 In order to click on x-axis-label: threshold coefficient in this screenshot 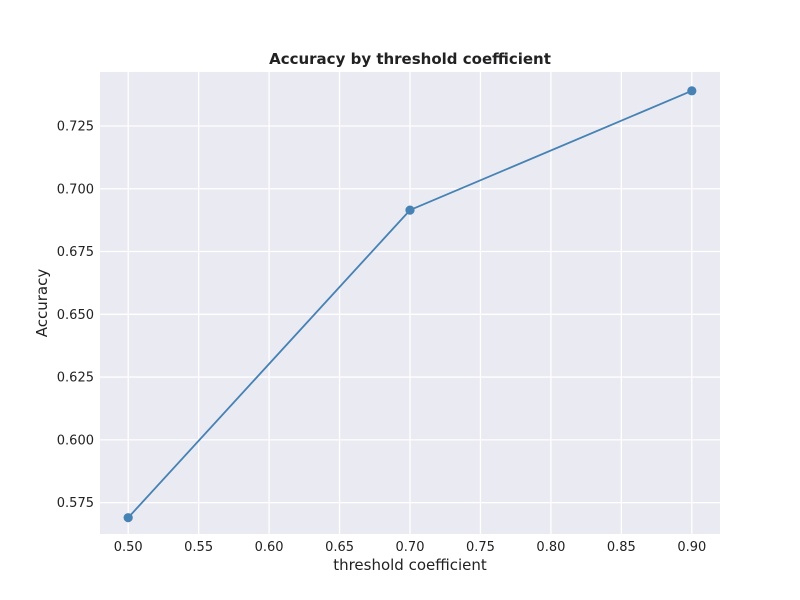, I will do `click(410, 565)`.